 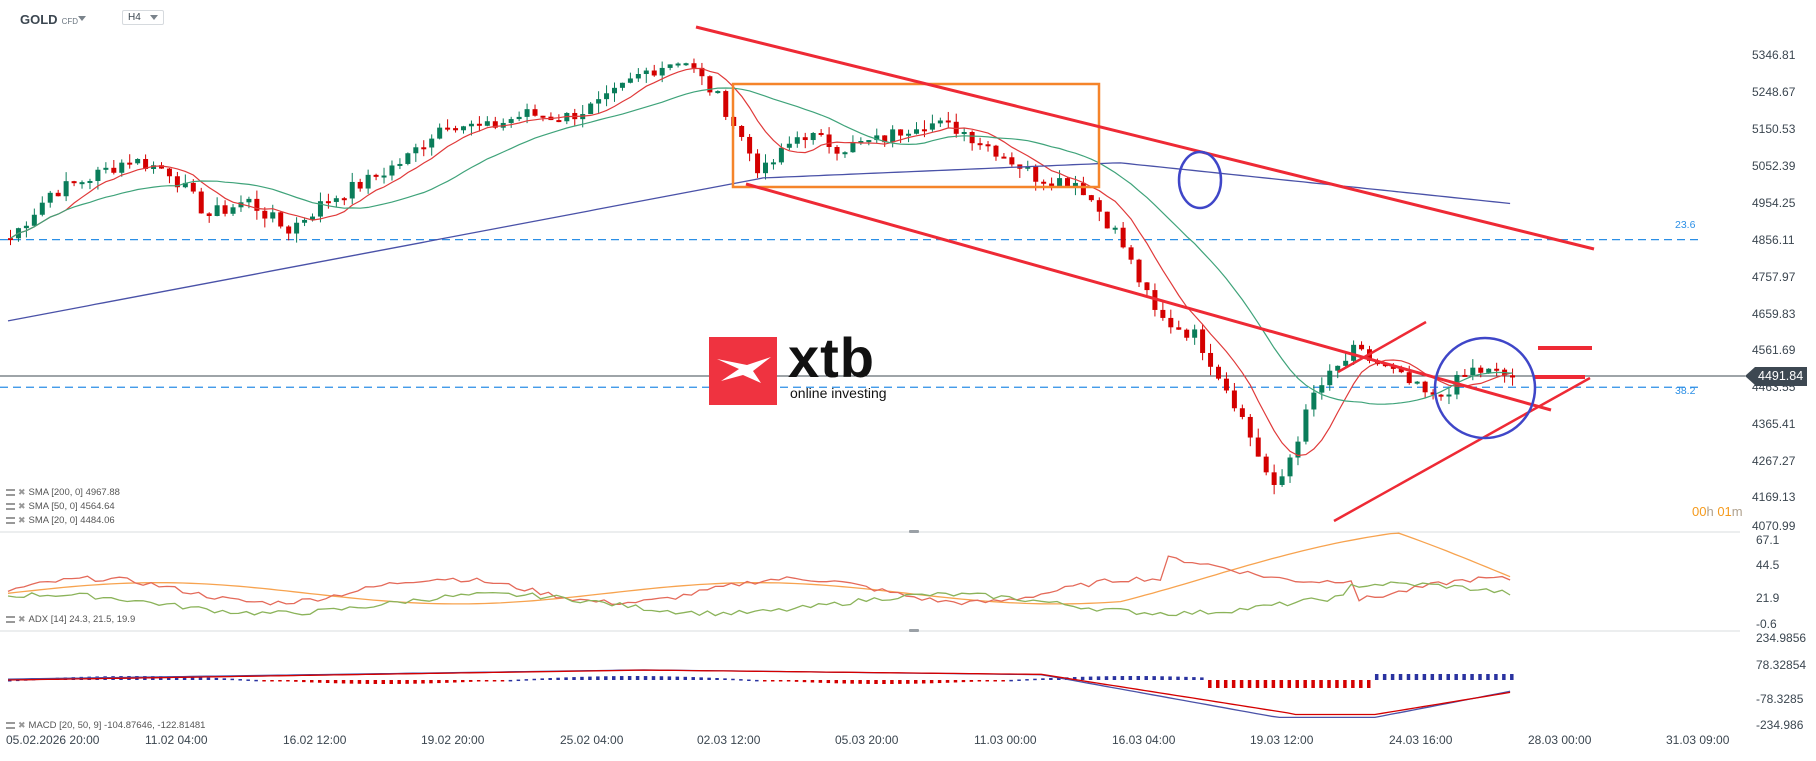 I want to click on consolidation-rectangle, so click(x=916, y=135).